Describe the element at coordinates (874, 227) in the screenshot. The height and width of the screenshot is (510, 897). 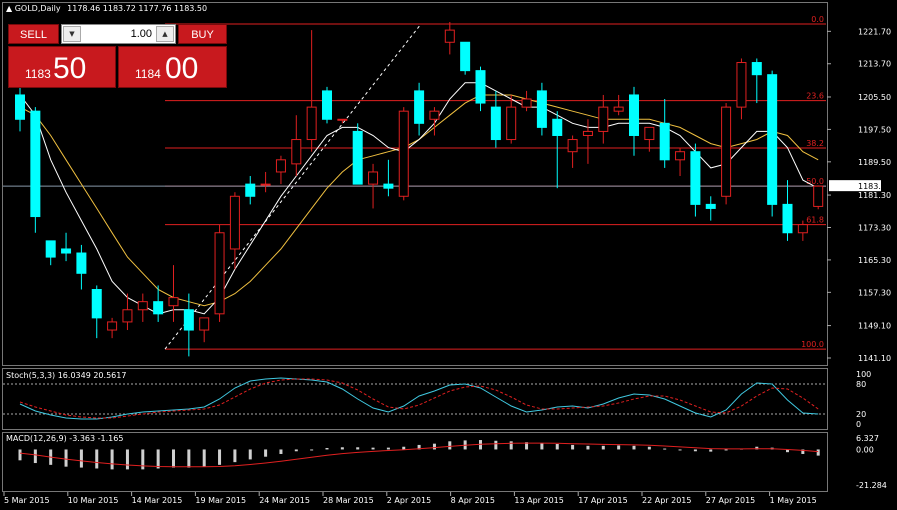
I see `price-tick-label: 1173.30` at that location.